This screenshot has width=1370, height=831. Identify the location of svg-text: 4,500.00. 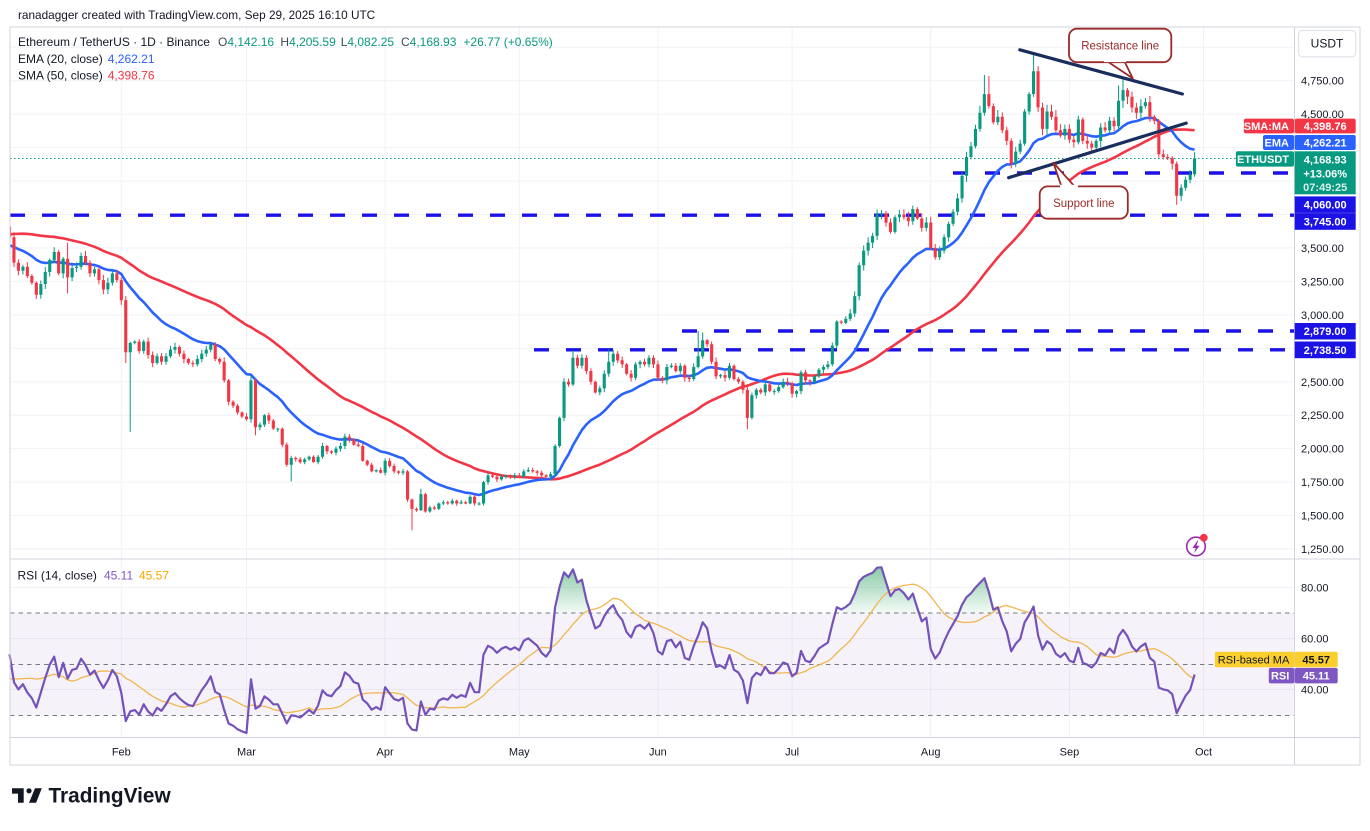
(1322, 115).